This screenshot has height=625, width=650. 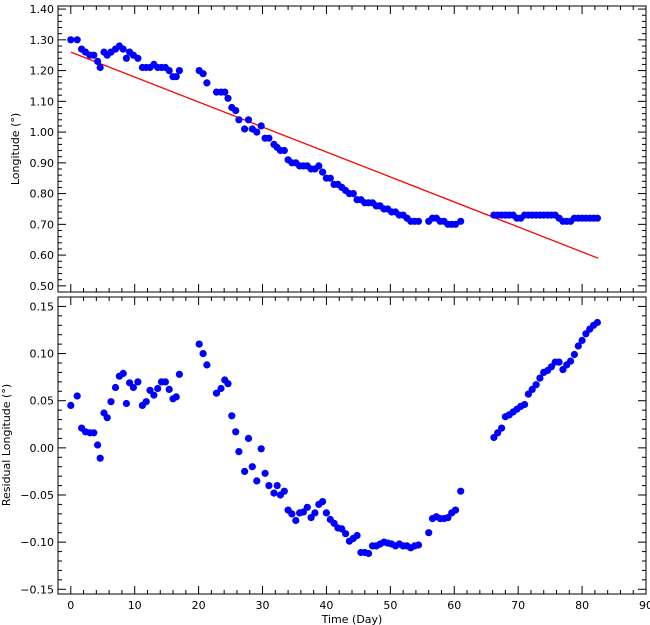 I want to click on y-tick-label: 0.10, so click(x=42, y=354).